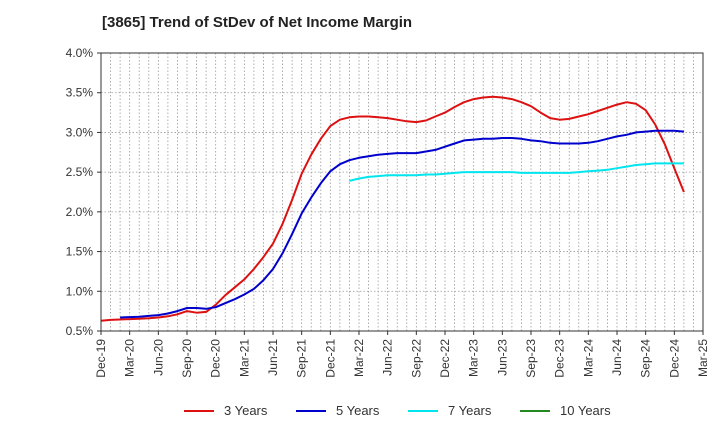  Describe the element at coordinates (80, 132) in the screenshot. I see `y-tick-label: 3.0%` at that location.